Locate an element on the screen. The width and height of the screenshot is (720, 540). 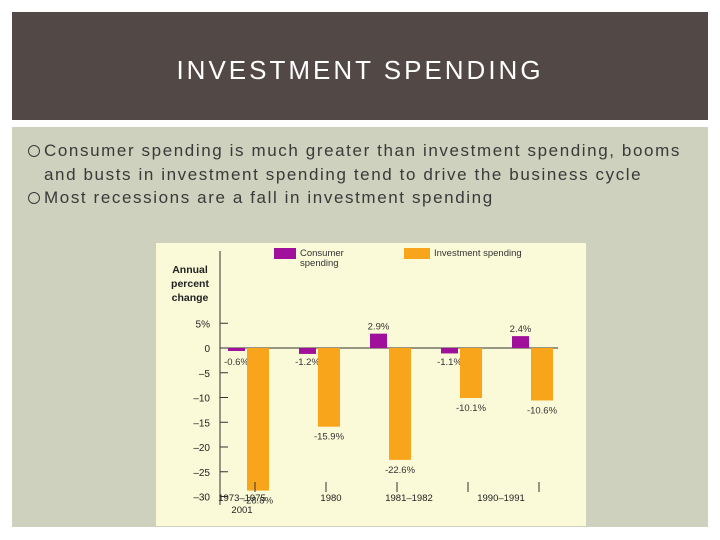
y-tick-label: –10 is located at coordinates (201, 399).